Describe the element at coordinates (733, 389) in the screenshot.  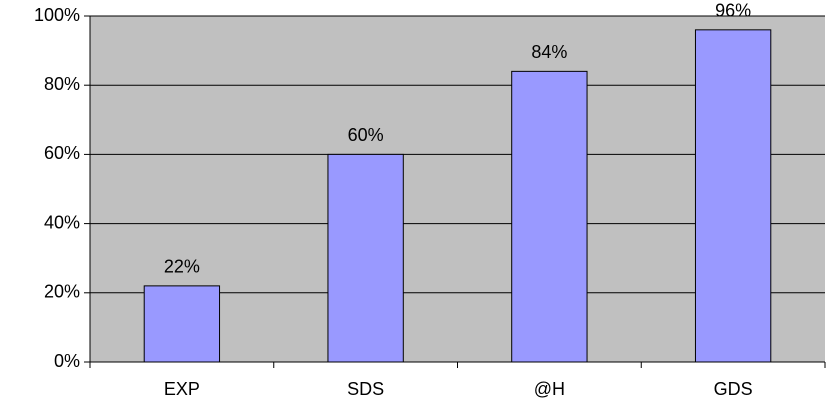
I see `x-tick-label: GDS` at that location.